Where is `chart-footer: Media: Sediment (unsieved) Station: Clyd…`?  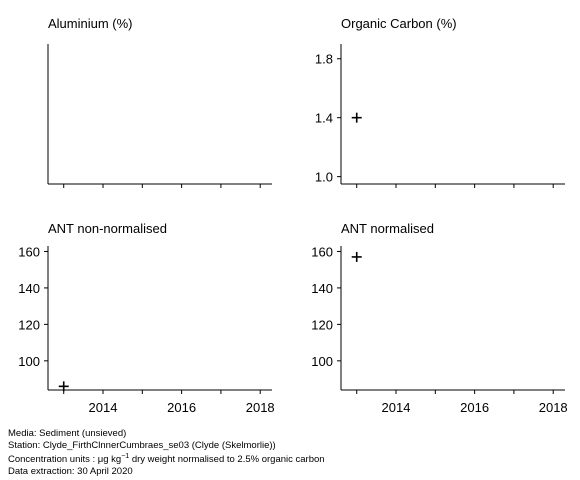
chart-footer: Media: Sediment (unsieved) Station: Clyd… is located at coordinates (166, 452).